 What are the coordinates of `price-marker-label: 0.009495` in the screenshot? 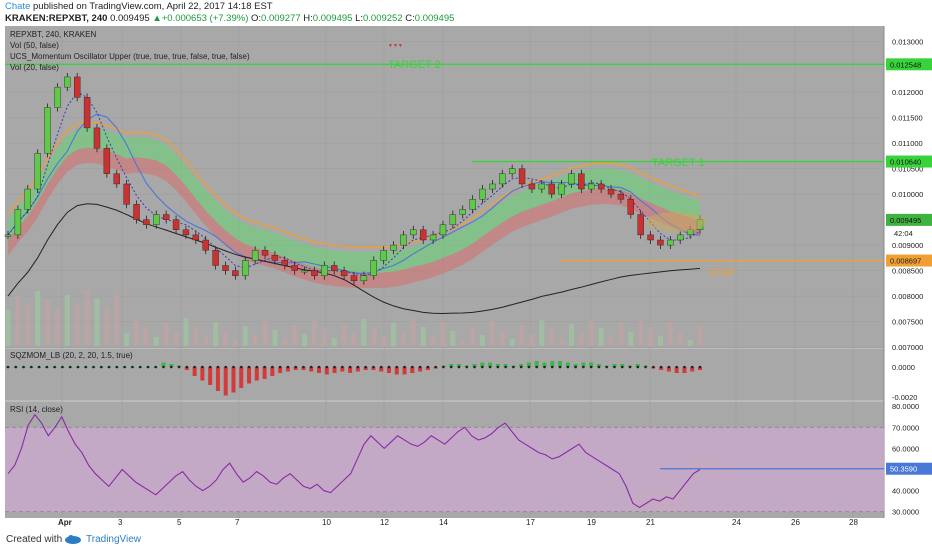 It's located at (905, 220).